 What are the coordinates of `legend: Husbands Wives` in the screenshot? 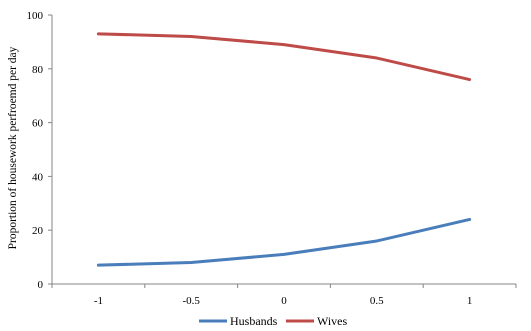 It's located at (273, 321).